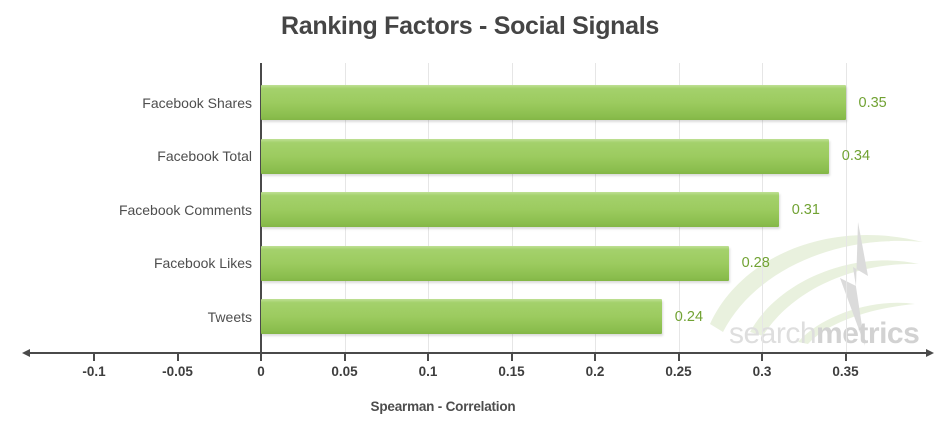  What do you see at coordinates (930, 353) in the screenshot?
I see `x-axis-right-arrow-icon` at bounding box center [930, 353].